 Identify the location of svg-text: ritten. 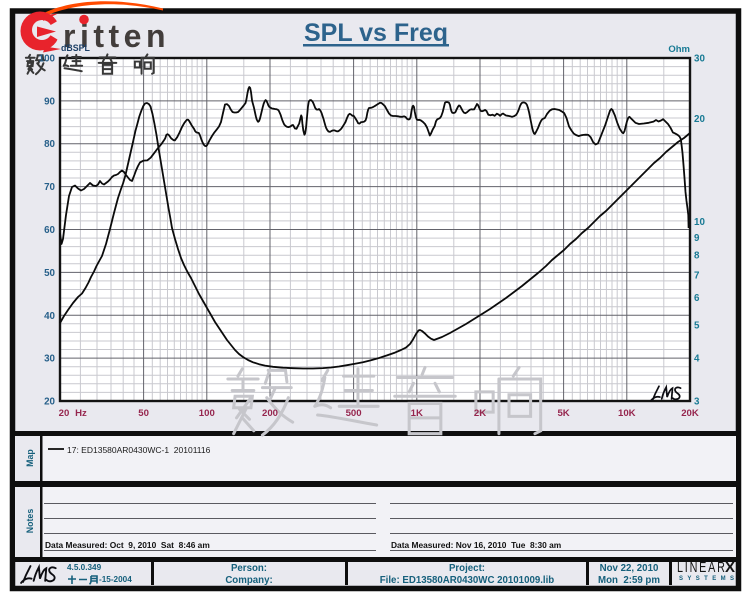
(116, 36).